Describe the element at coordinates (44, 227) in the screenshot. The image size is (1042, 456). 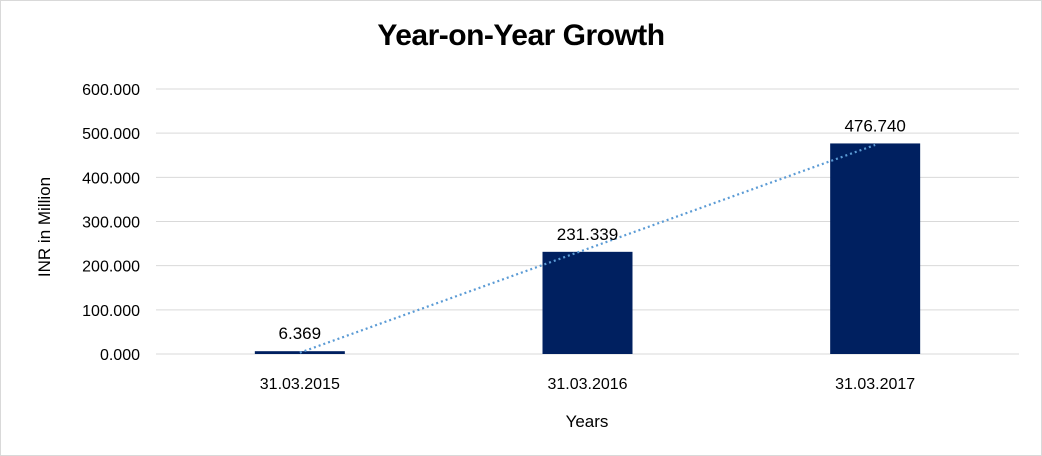
I see `y-axis-title: INR in Million` at that location.